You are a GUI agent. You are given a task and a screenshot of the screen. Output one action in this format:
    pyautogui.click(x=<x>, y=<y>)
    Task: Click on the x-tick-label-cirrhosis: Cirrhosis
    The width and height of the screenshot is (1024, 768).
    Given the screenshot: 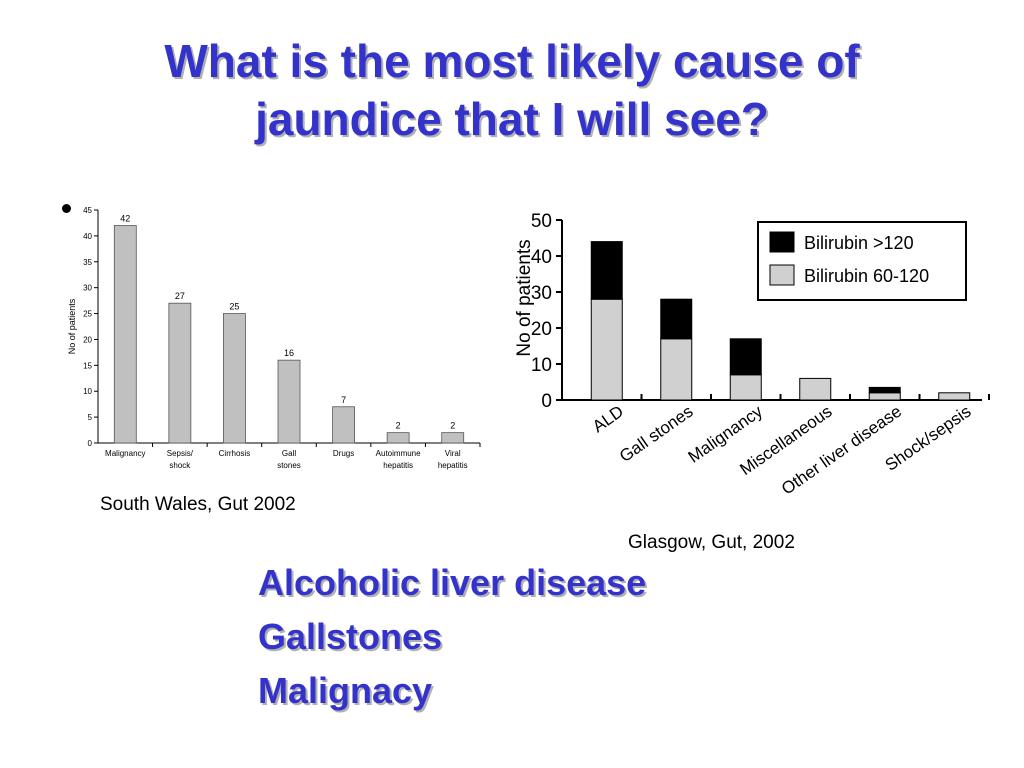 What is the action you would take?
    pyautogui.click(x=235, y=453)
    